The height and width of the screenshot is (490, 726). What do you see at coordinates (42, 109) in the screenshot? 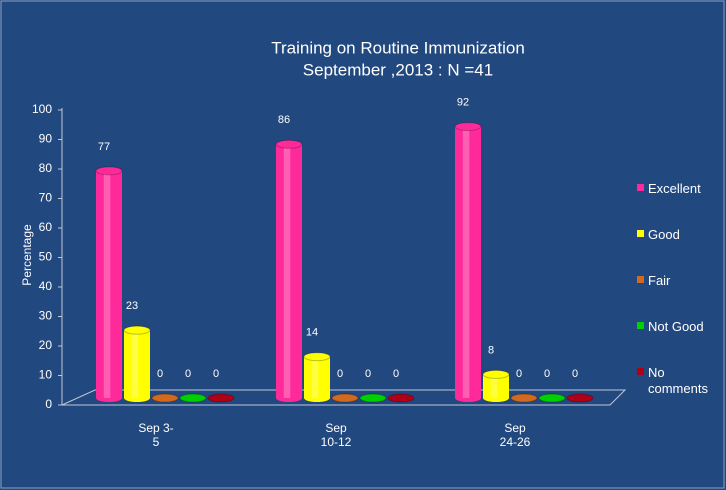
I see `y-tick-label: 100` at bounding box center [42, 109].